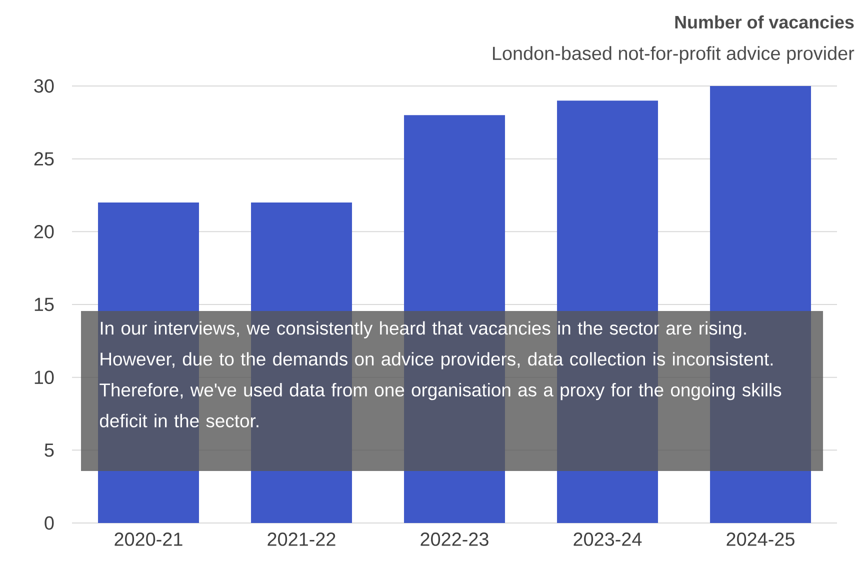 This screenshot has height=567, width=862. I want to click on x-tick-label: 2023-24, so click(608, 539).